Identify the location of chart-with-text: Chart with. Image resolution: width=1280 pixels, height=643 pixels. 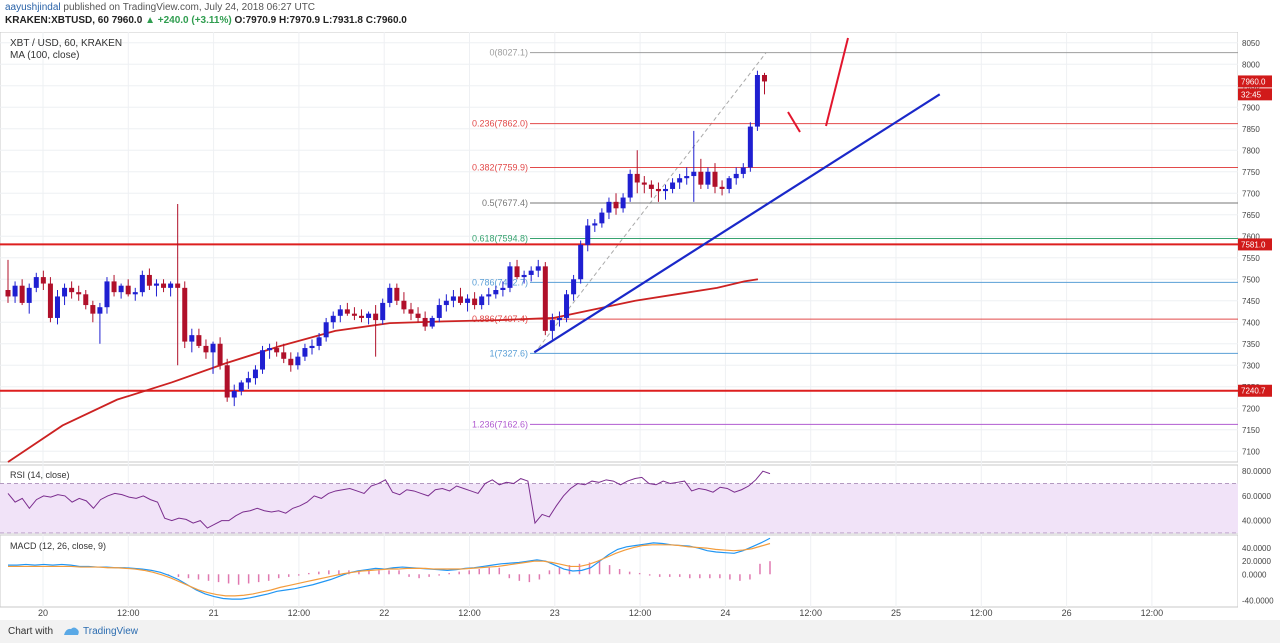
(31, 631).